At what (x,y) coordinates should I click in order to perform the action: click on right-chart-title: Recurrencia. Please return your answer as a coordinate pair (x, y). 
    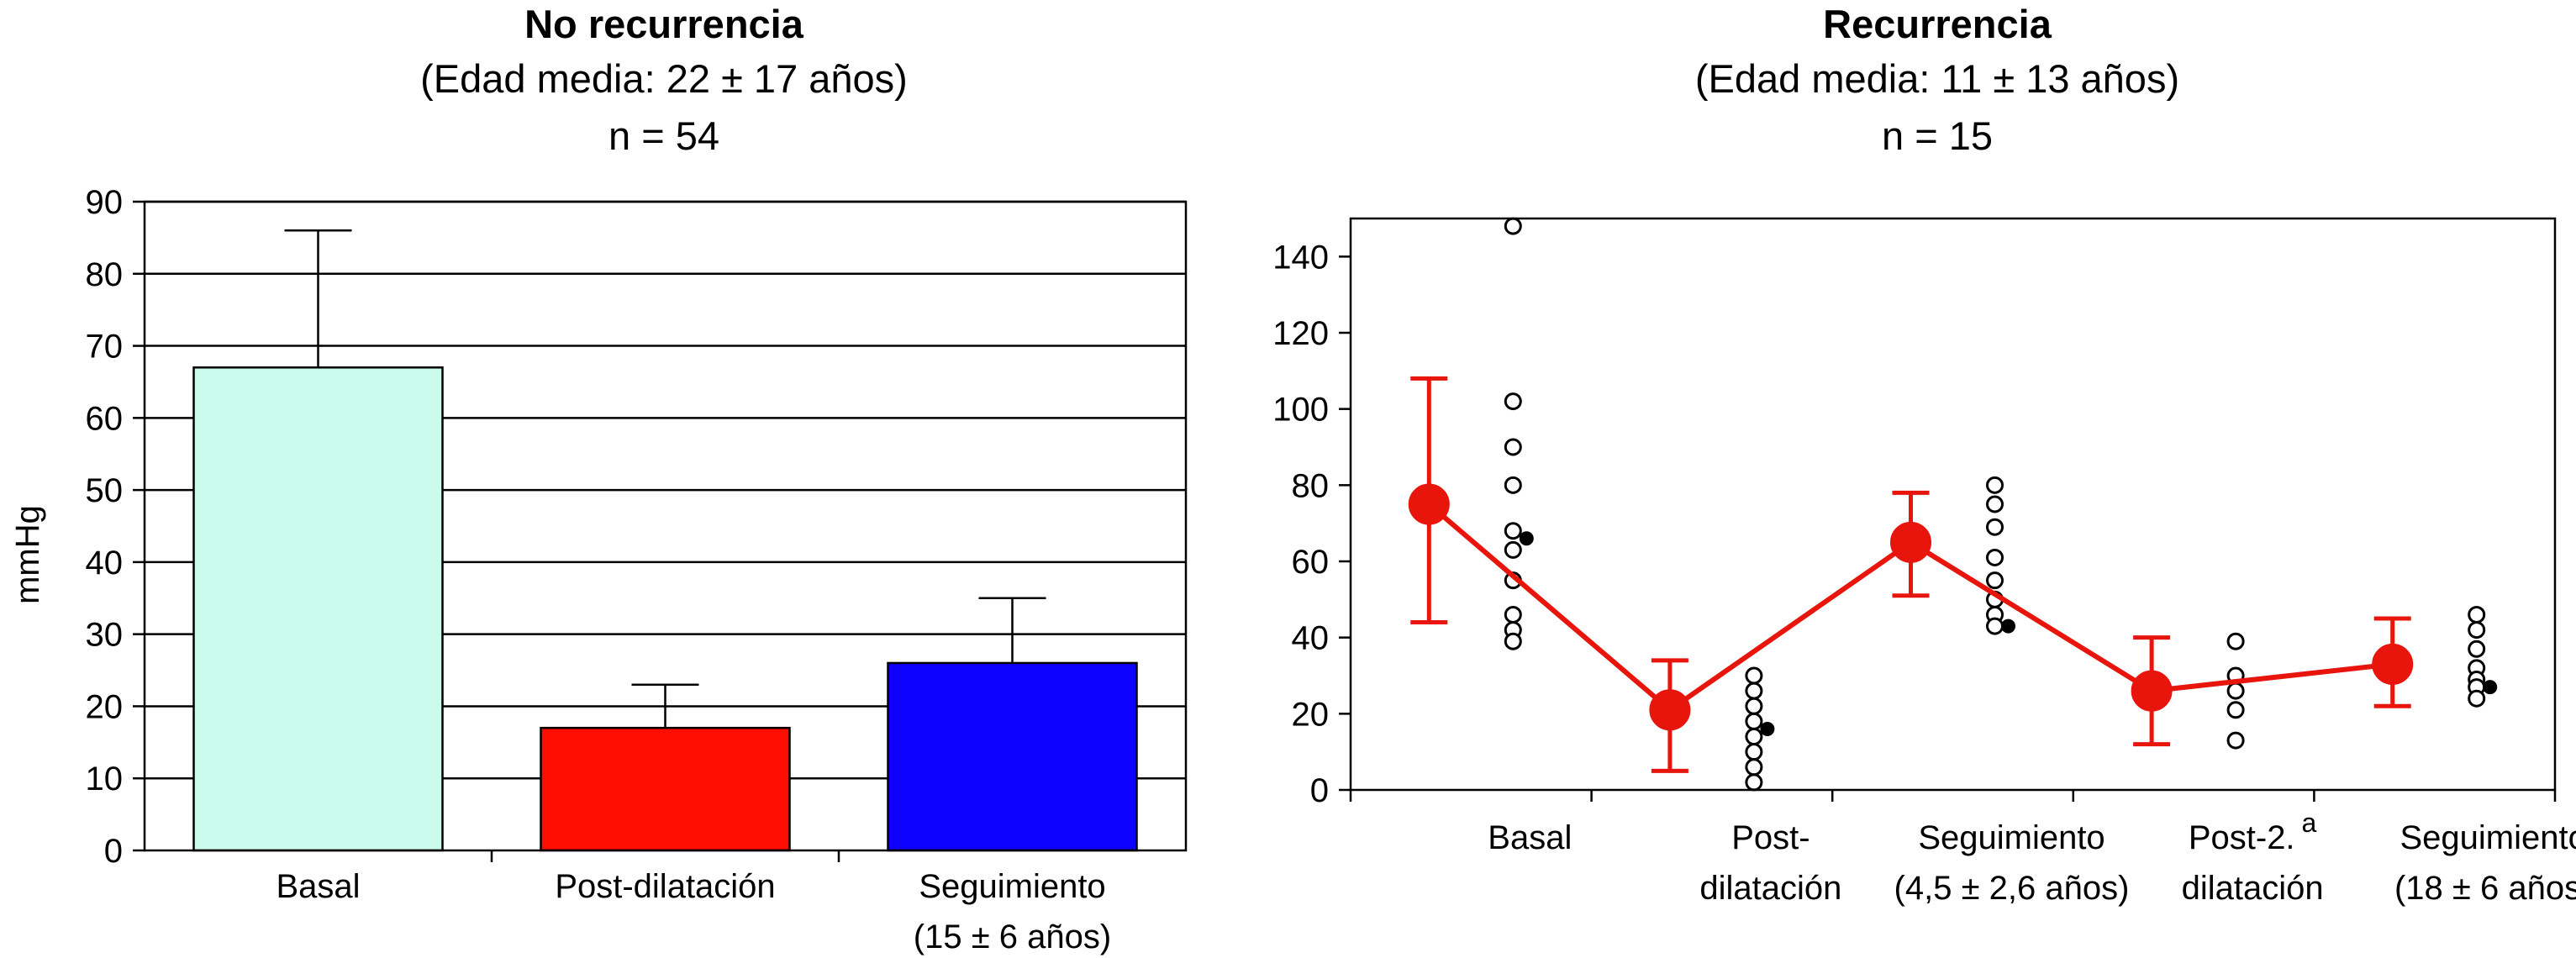
    Looking at the image, I should click on (1937, 24).